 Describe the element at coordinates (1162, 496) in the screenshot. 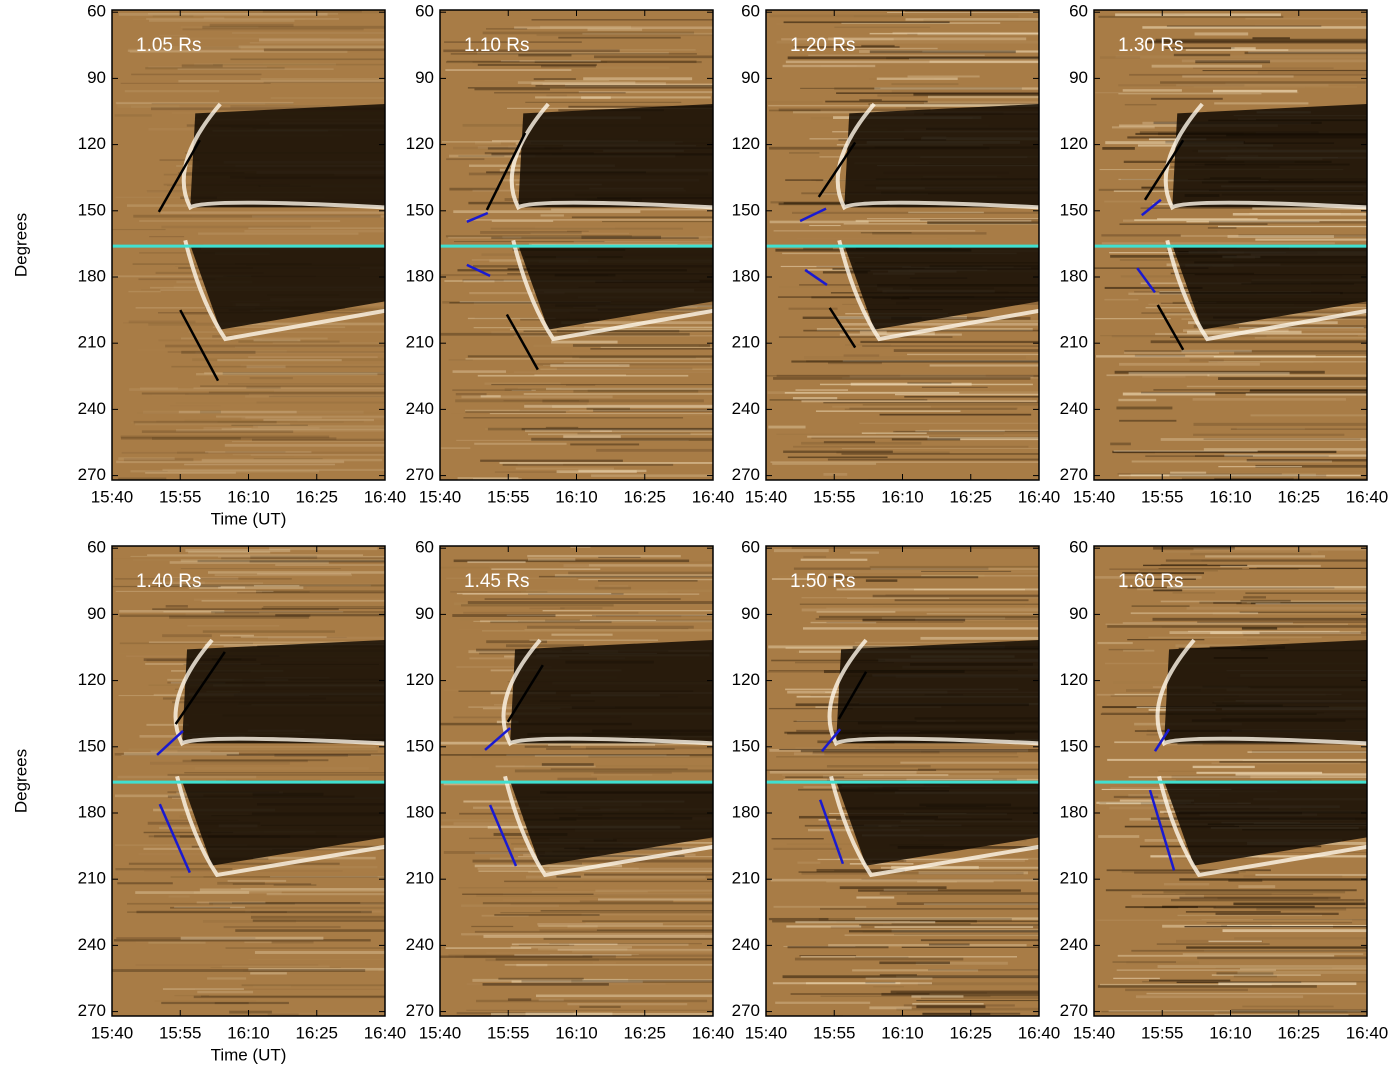

I see `x-tick-label: 15:55` at that location.